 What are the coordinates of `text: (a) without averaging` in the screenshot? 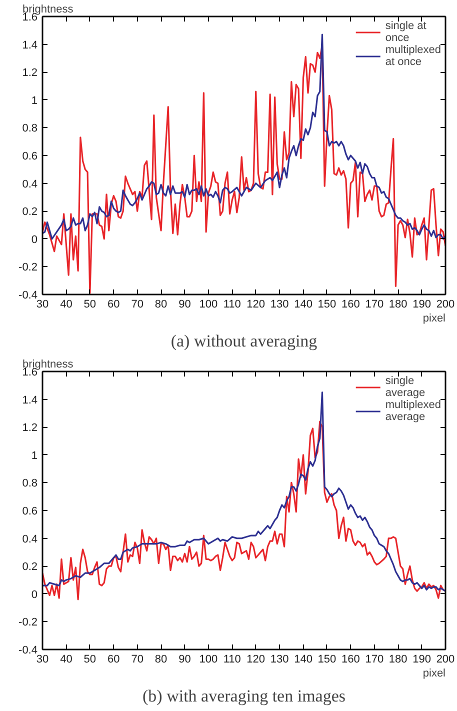 It's located at (244, 341).